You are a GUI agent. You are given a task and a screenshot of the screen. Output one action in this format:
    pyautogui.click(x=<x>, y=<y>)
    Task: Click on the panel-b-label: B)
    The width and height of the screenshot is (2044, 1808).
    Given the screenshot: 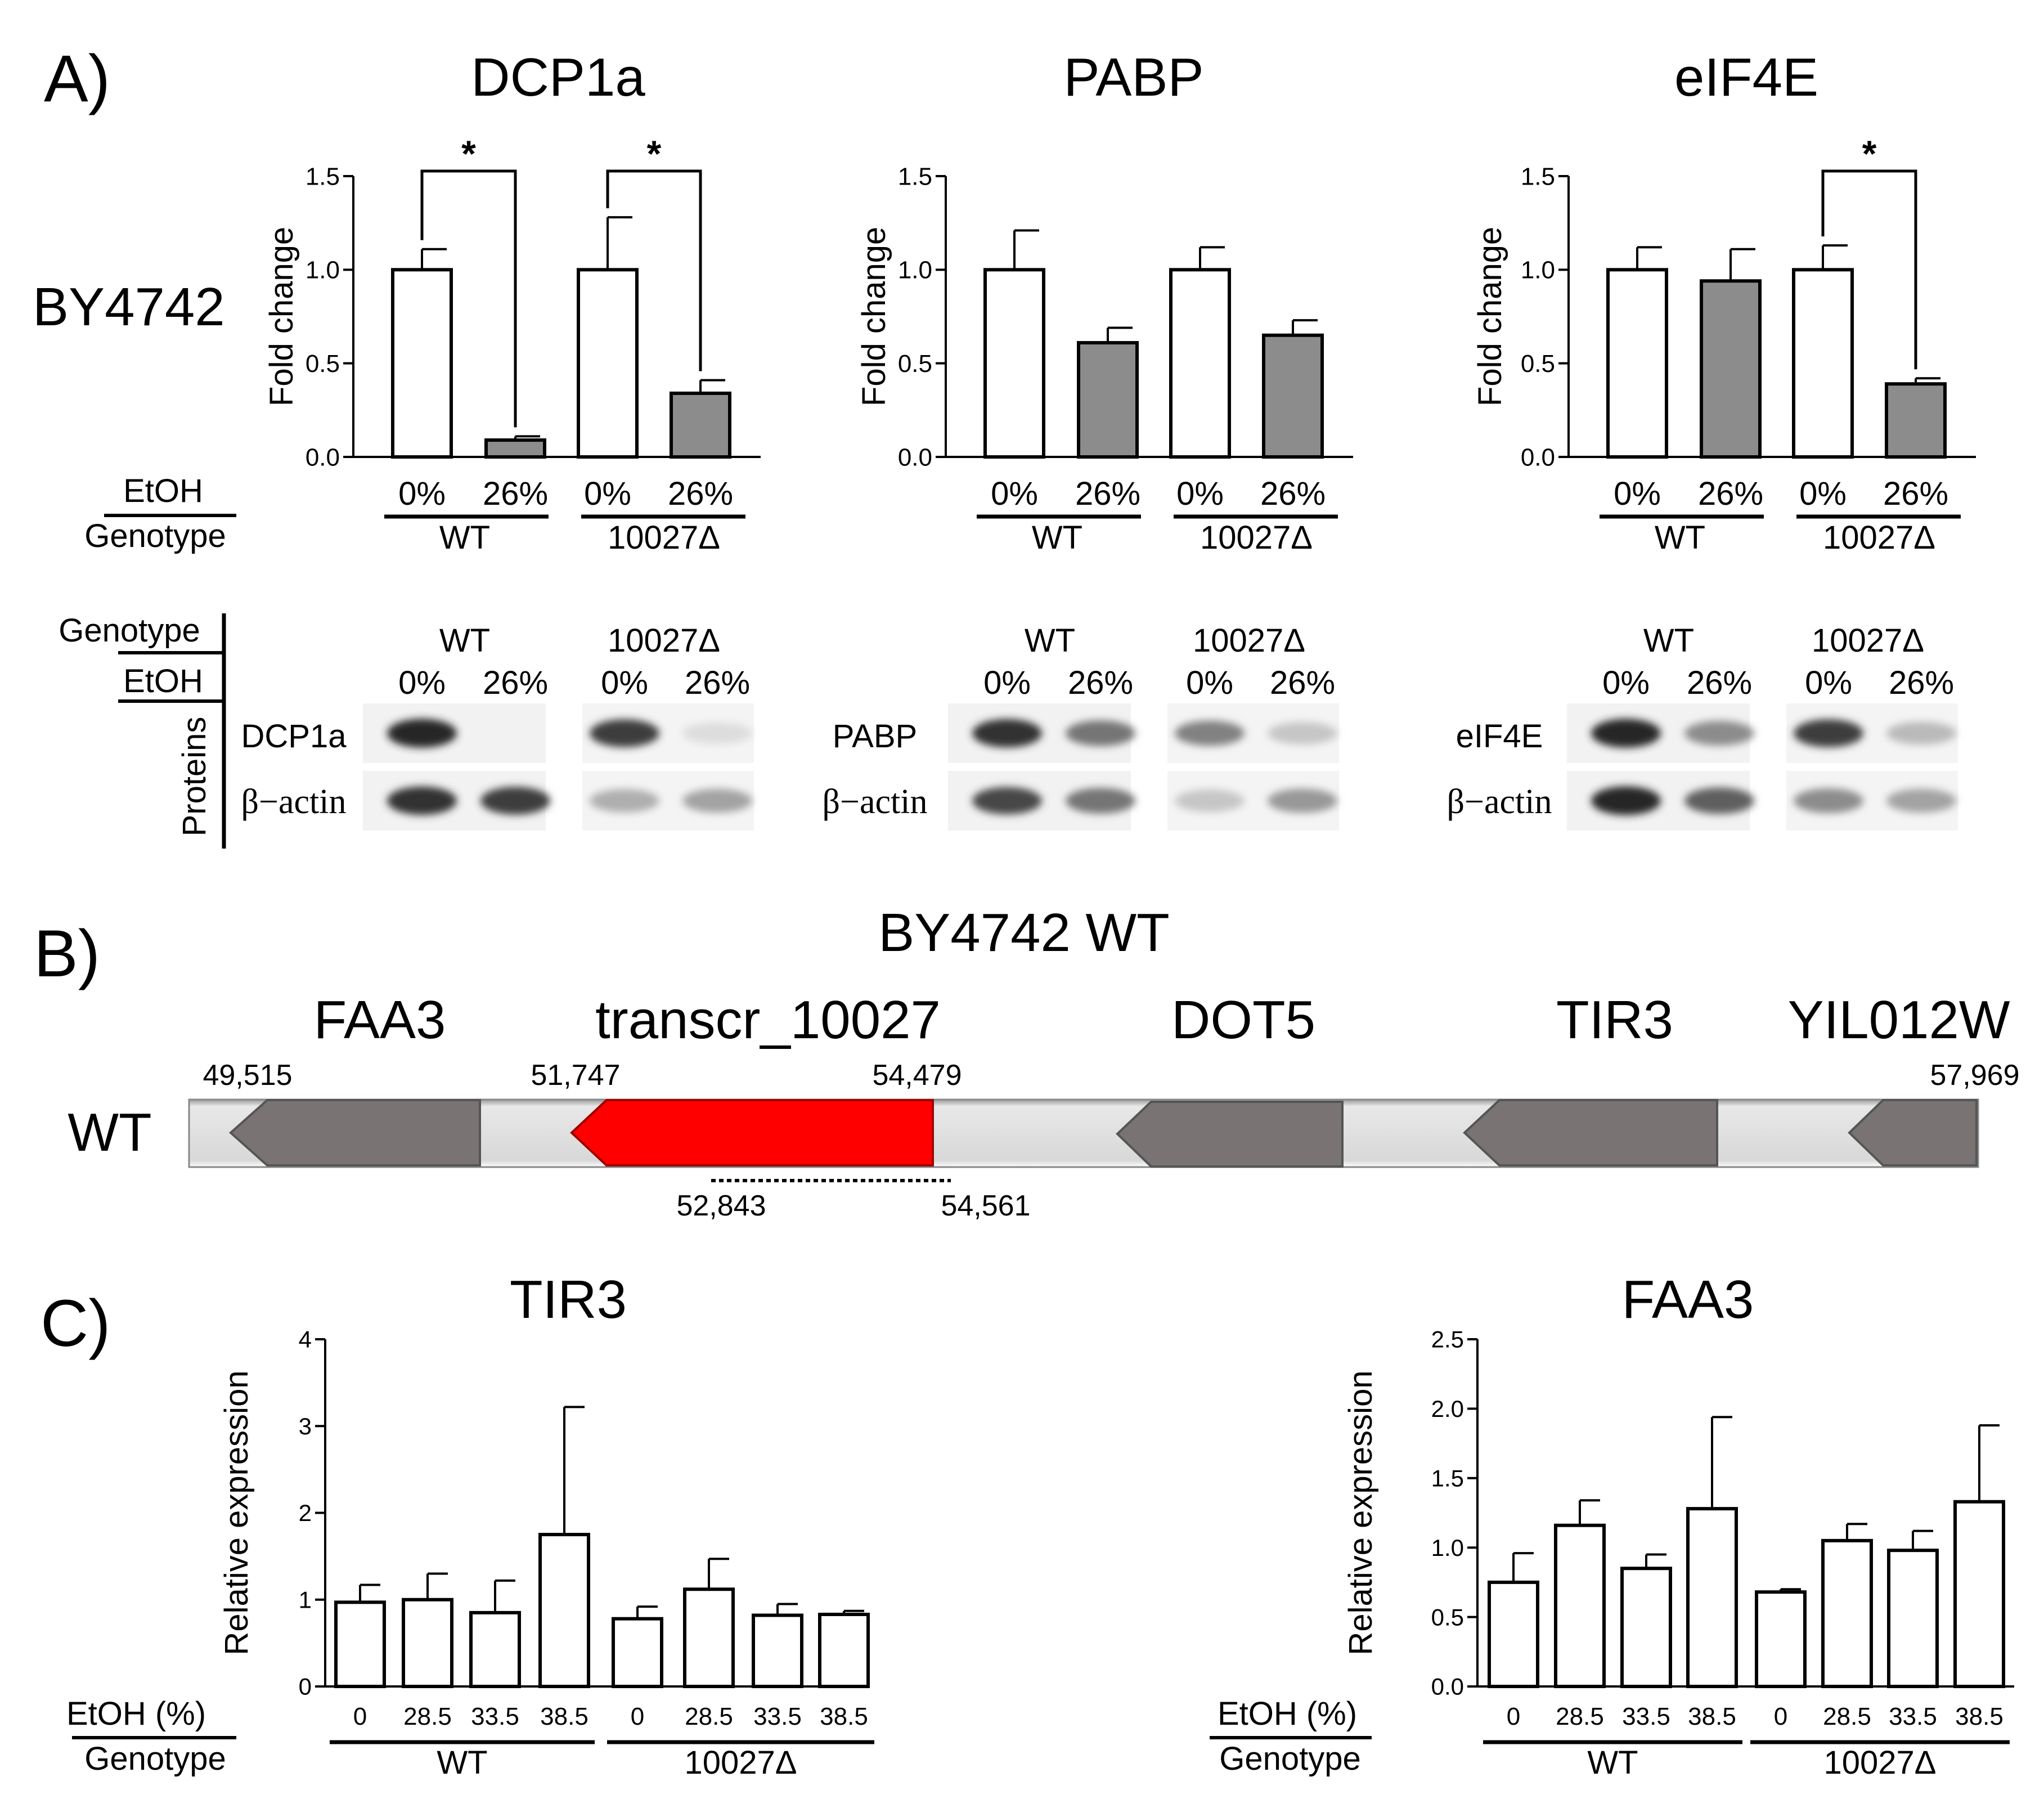 What is the action you would take?
    pyautogui.click(x=67, y=954)
    